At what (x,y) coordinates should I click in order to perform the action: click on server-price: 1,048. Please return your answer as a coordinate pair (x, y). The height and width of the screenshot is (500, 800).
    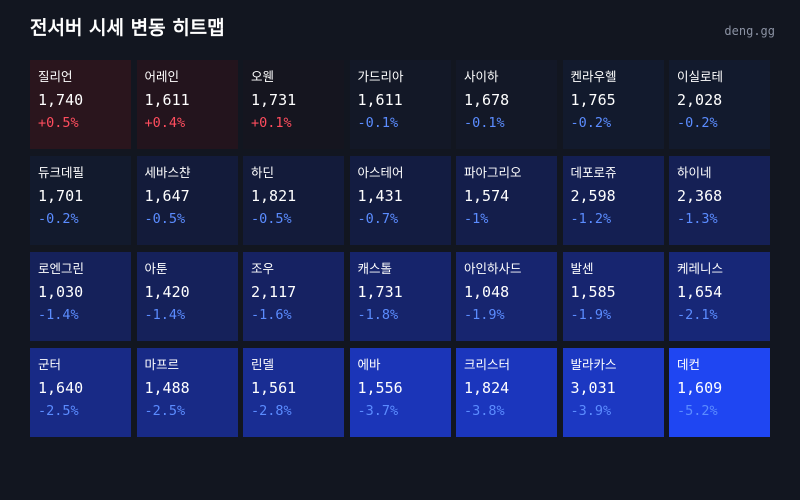
    Looking at the image, I should click on (487, 292).